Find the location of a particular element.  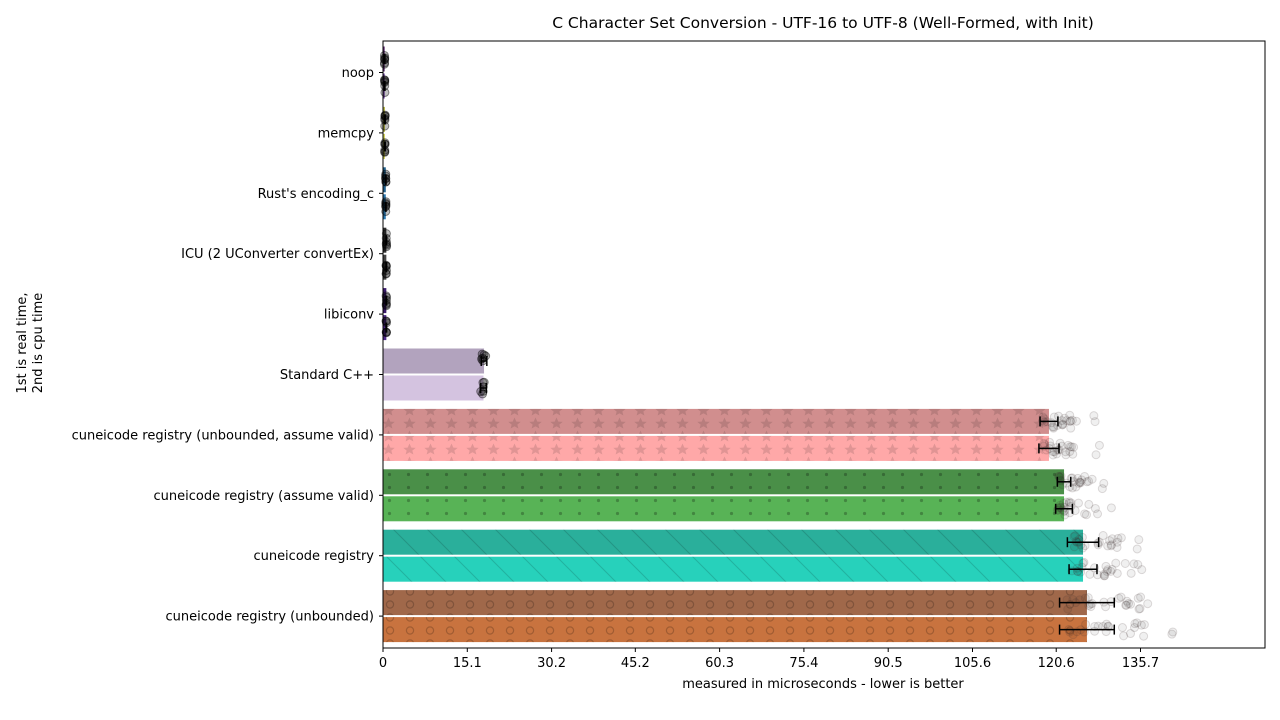

y-tick-label: libiconv is located at coordinates (349, 315).